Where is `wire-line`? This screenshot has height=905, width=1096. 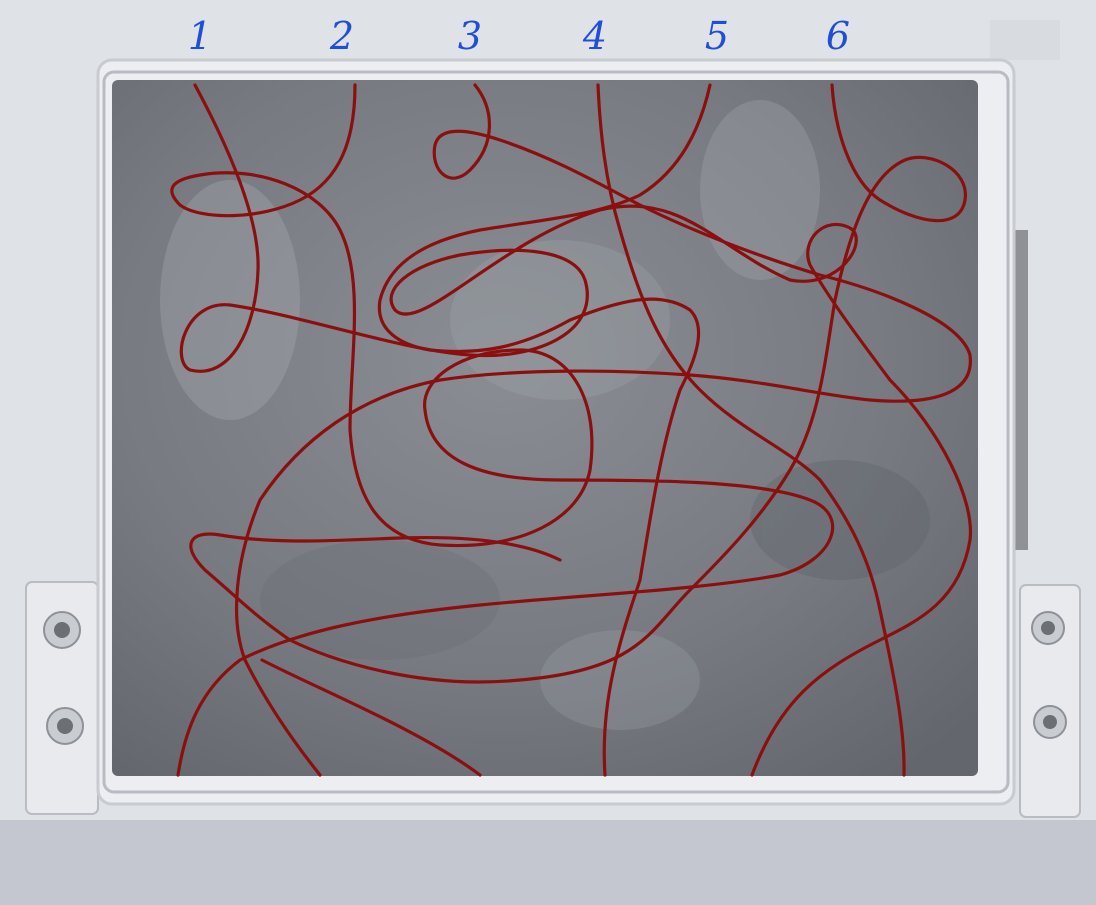
wire-line is located at coordinates (371, 717).